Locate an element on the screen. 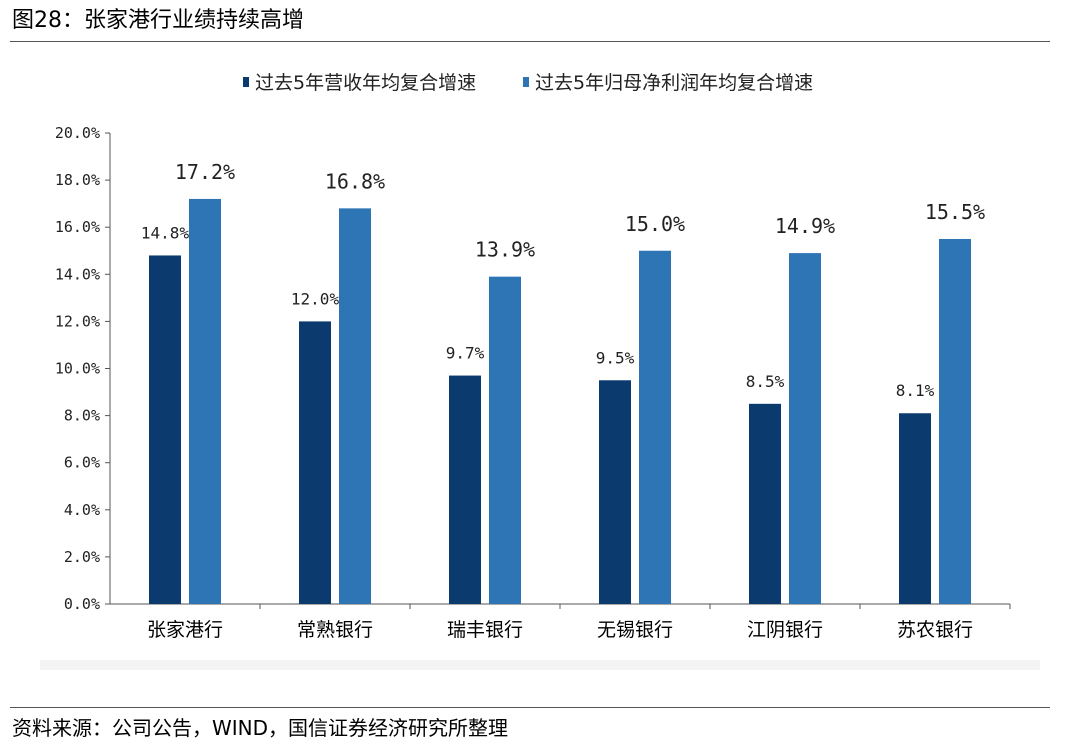 Image resolution: width=1080 pixels, height=747 pixels. legend-label-revenue: 过去5年营收年均复合增速 is located at coordinates (365, 83).